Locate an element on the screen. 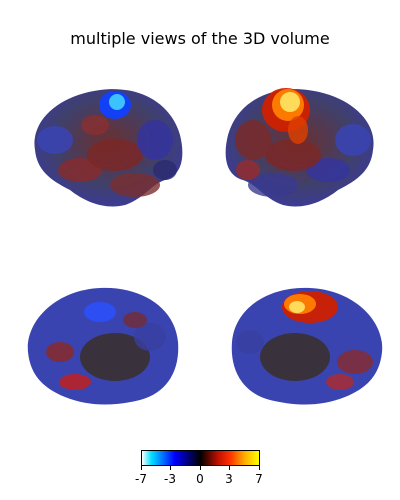 This screenshot has width=400, height=500. brain-left-medial-view is located at coordinates (103, 346).